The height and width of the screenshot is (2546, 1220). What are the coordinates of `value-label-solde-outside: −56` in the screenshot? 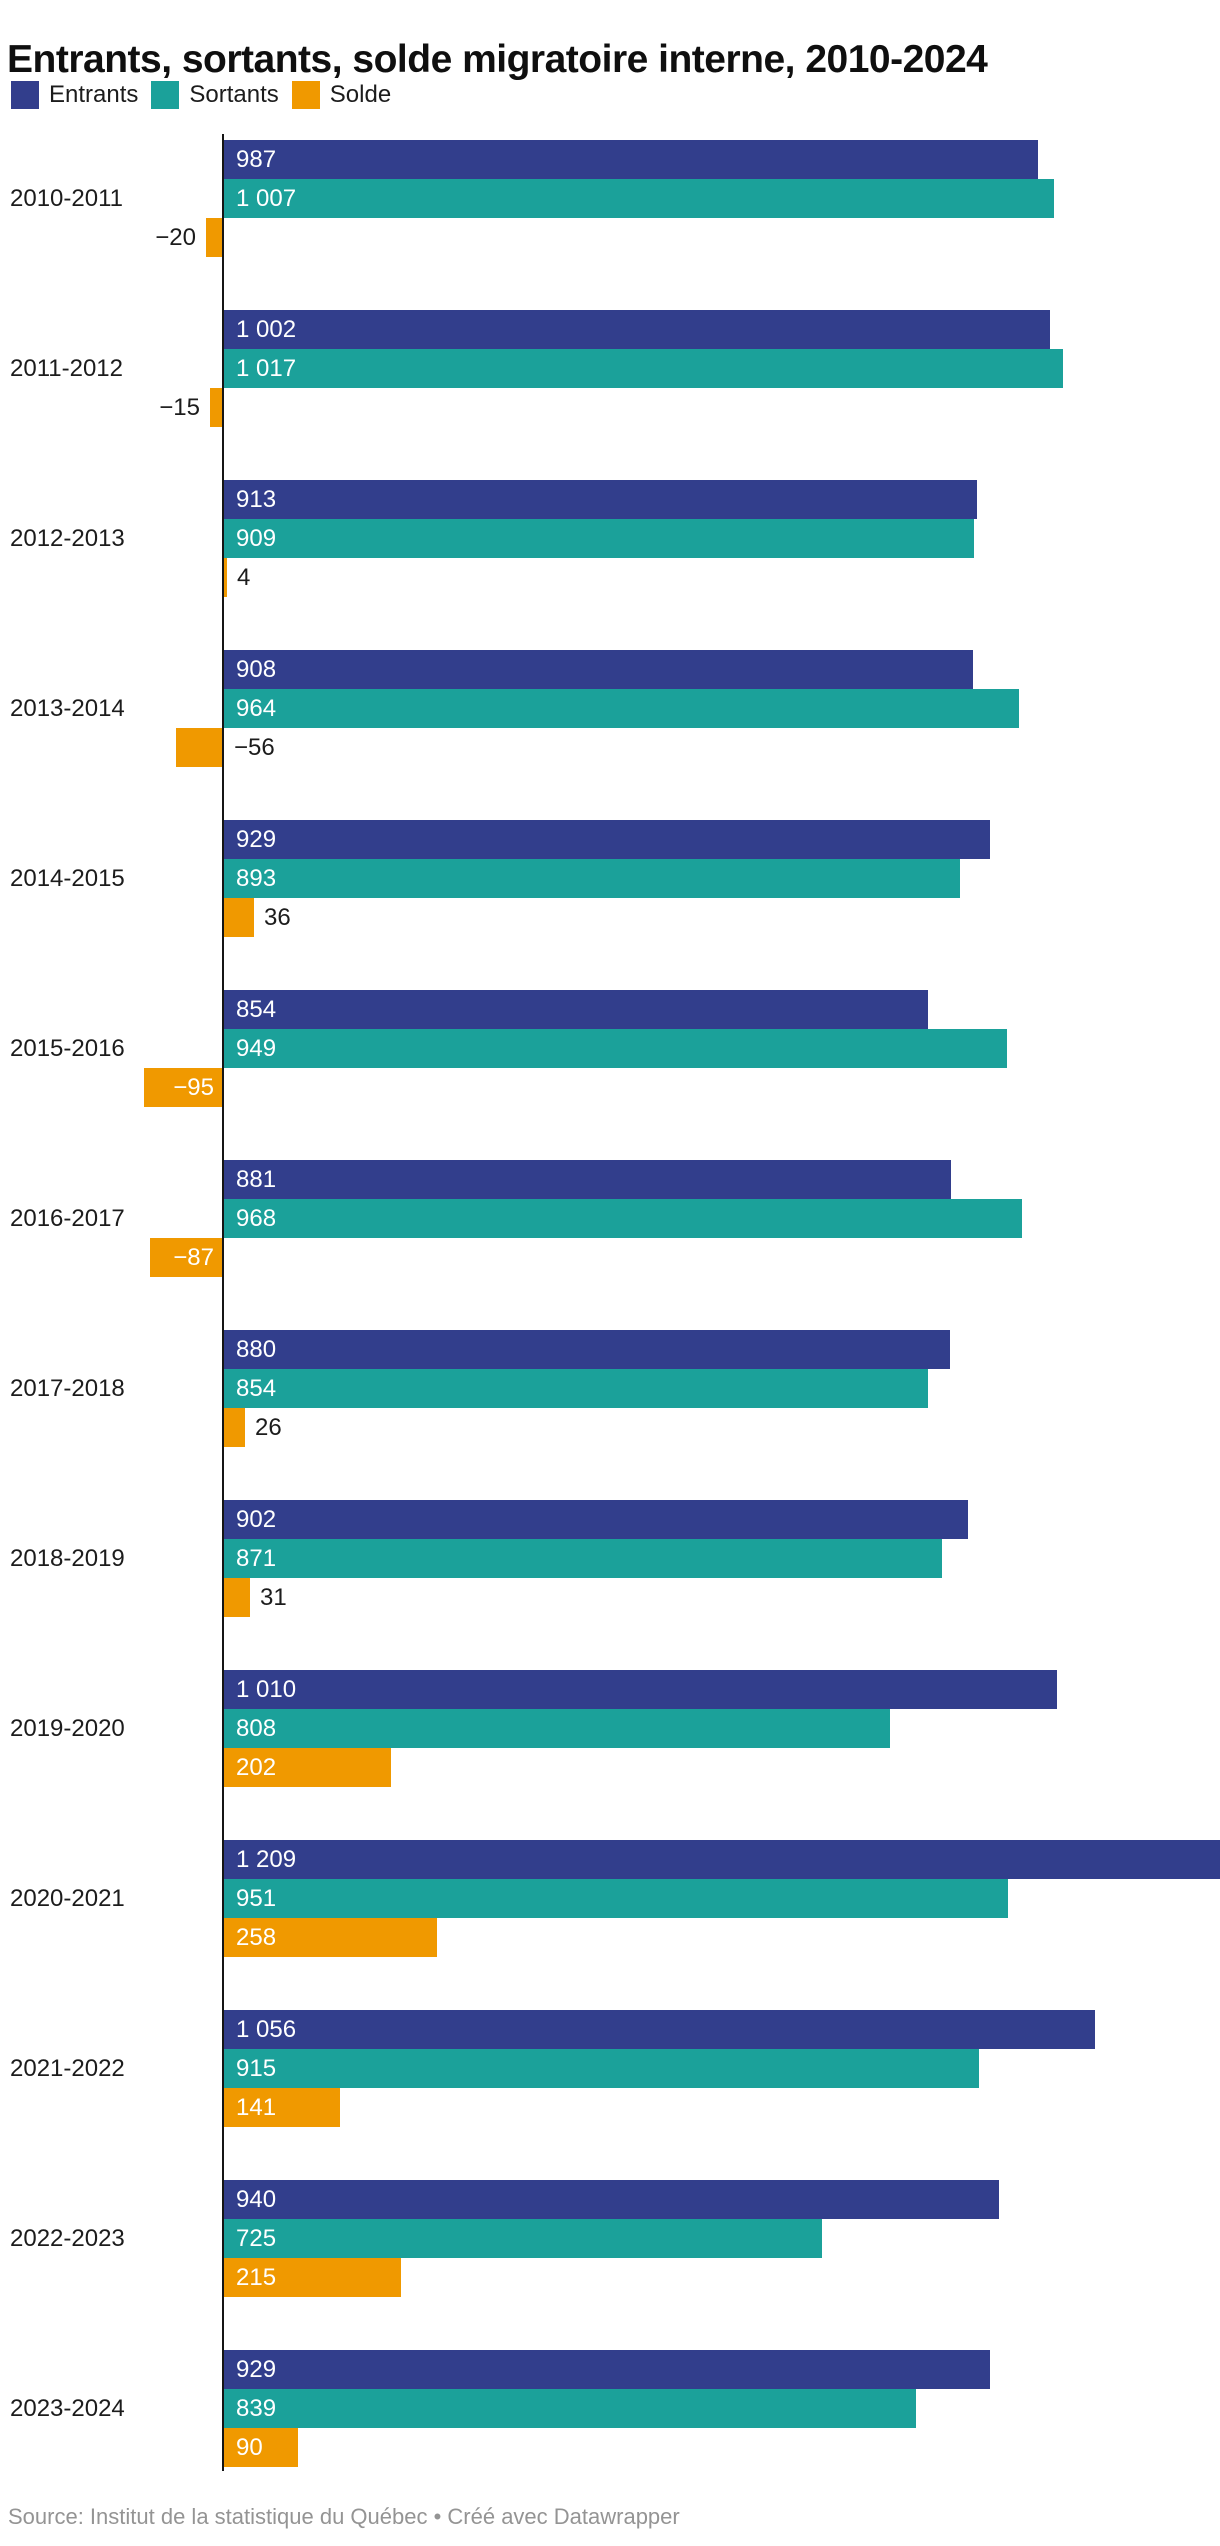 It's located at (254, 747).